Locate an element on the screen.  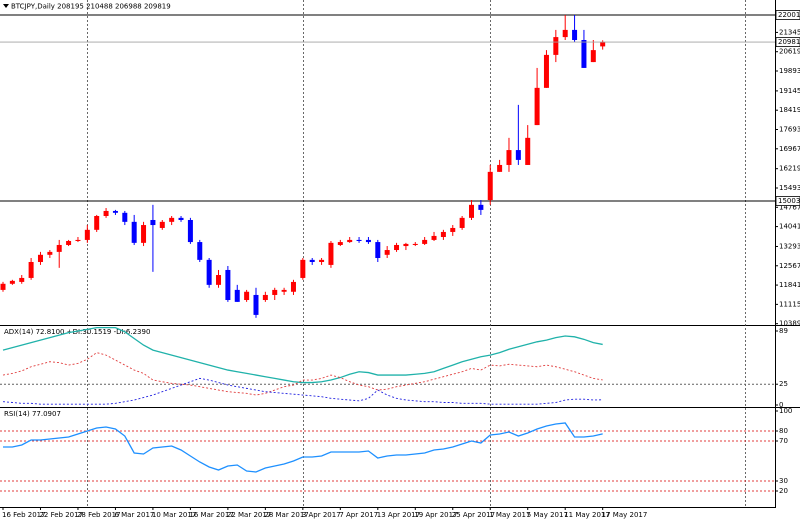
menu-triangle is located at coordinates (6, 6).